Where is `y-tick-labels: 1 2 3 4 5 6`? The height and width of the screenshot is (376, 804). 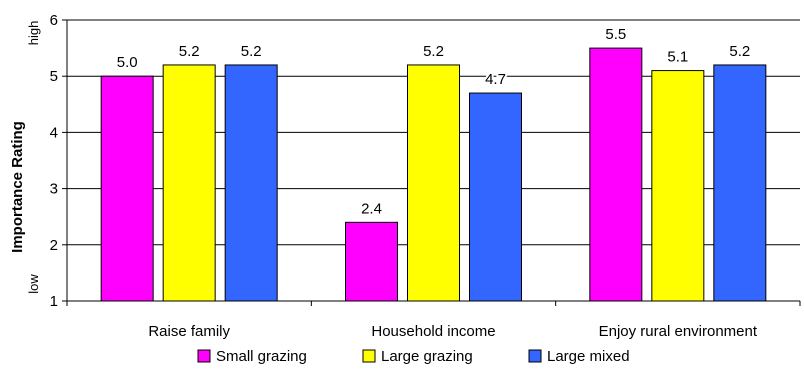
y-tick-labels: 1 2 3 4 5 6 is located at coordinates (54, 161).